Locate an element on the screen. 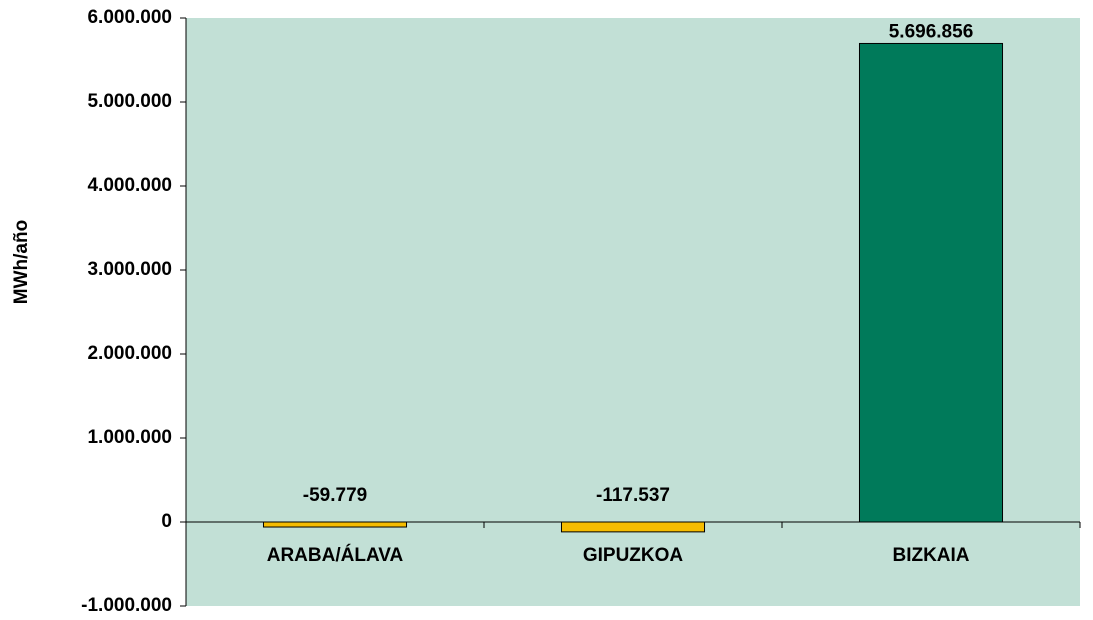  y-tick-label: 4.000.000 is located at coordinates (129, 185).